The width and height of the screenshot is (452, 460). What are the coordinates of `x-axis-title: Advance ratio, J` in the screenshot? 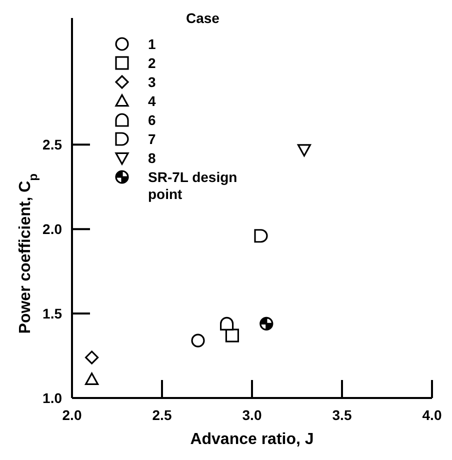 It's located at (252, 439).